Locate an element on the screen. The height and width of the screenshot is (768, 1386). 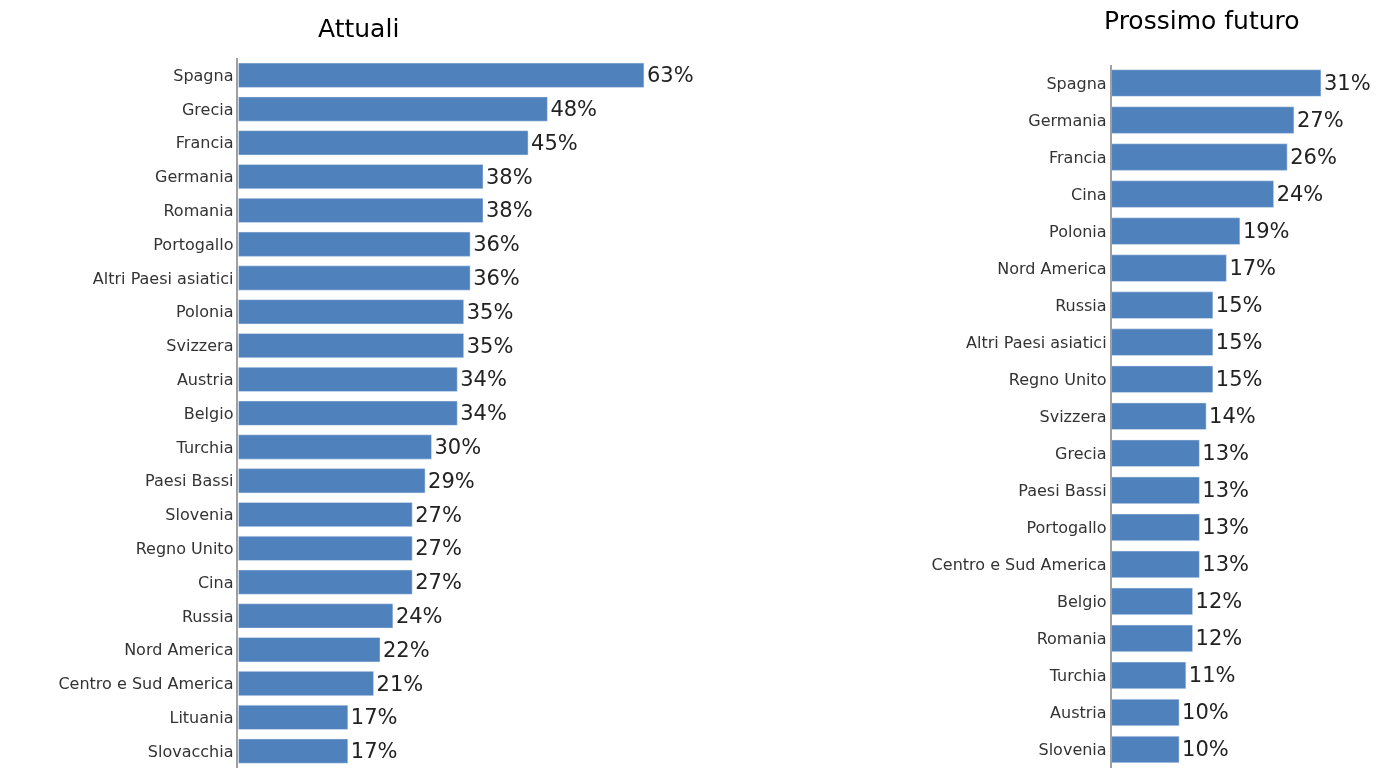
y-tick-label: Altri Paesi asiatici is located at coordinates (1036, 342).